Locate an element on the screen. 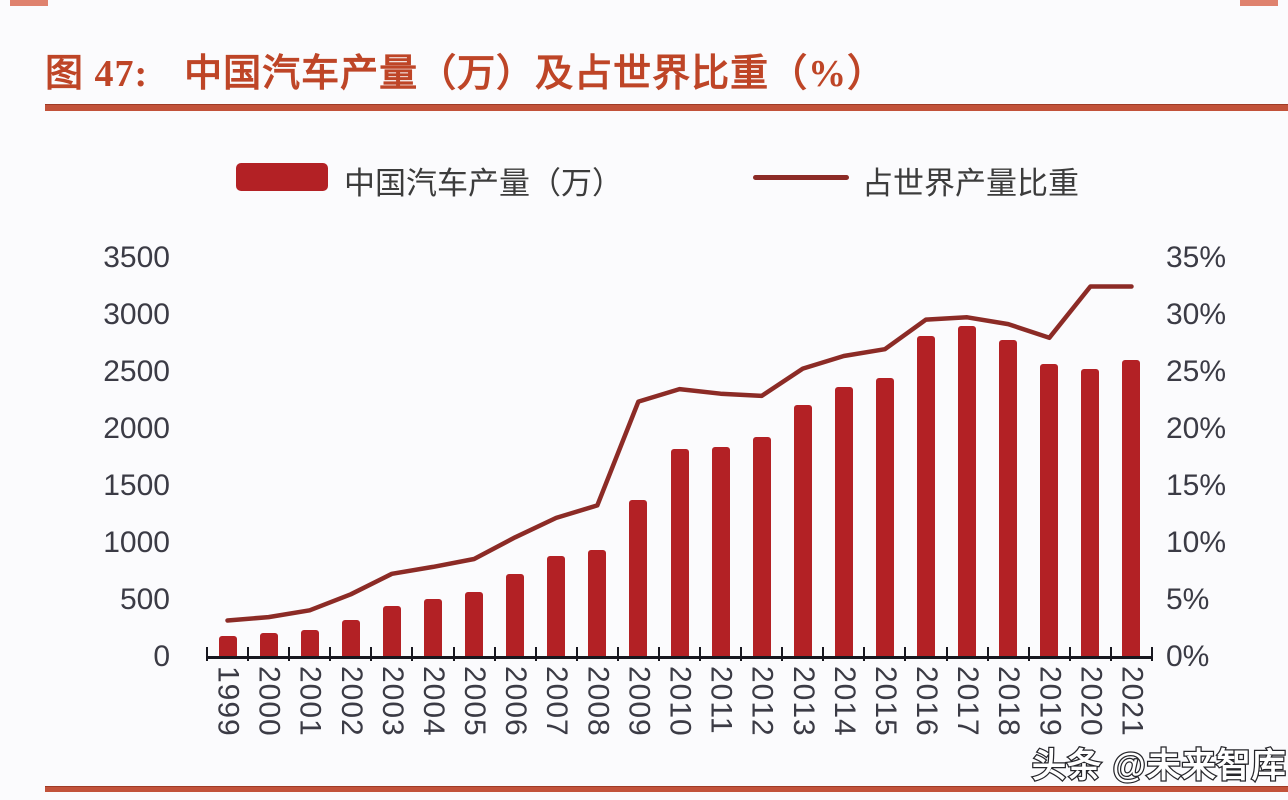  x-axis-label-2015: 2015 is located at coordinates (885, 701).